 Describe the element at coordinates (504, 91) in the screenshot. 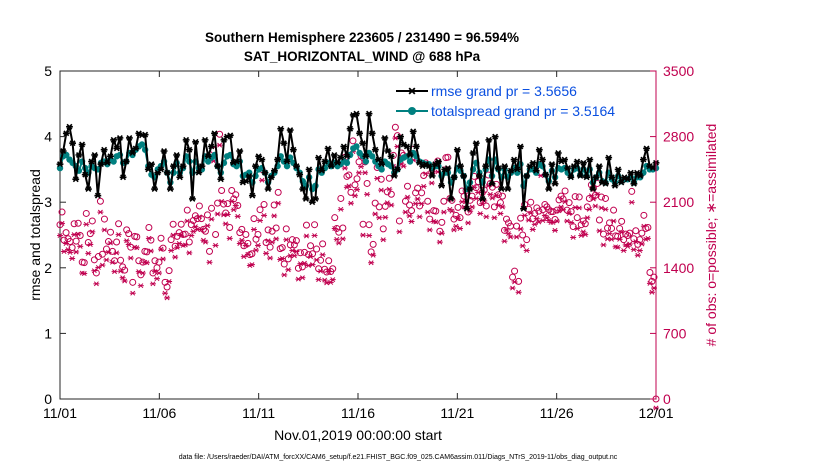

I see `legend-rmse-label: rmse grand pr = 3.5656` at that location.